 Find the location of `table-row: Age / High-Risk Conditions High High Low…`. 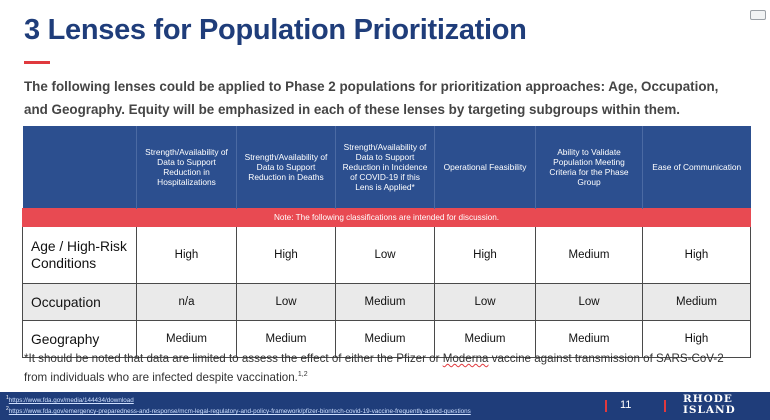

table-row: Age / High-Risk Conditions High High Low… is located at coordinates (386, 255).